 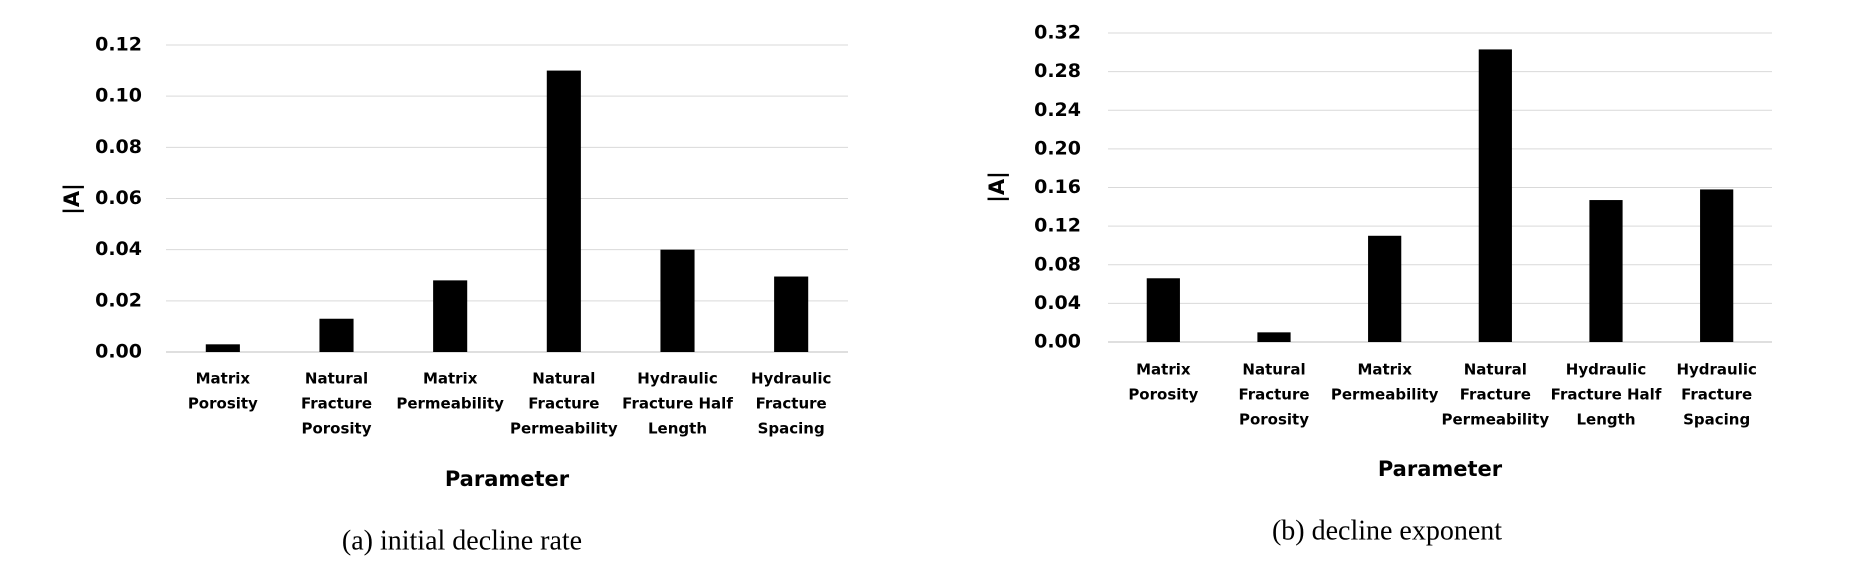 I want to click on y-tick-label: 0.02, so click(x=118, y=300).